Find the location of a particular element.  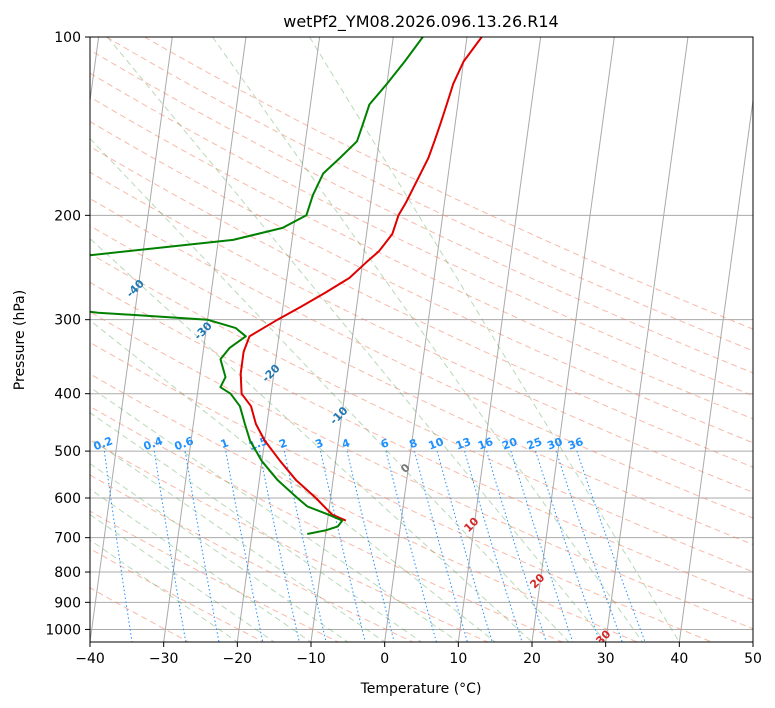

y-tick-label: 800 is located at coordinates (67, 573).